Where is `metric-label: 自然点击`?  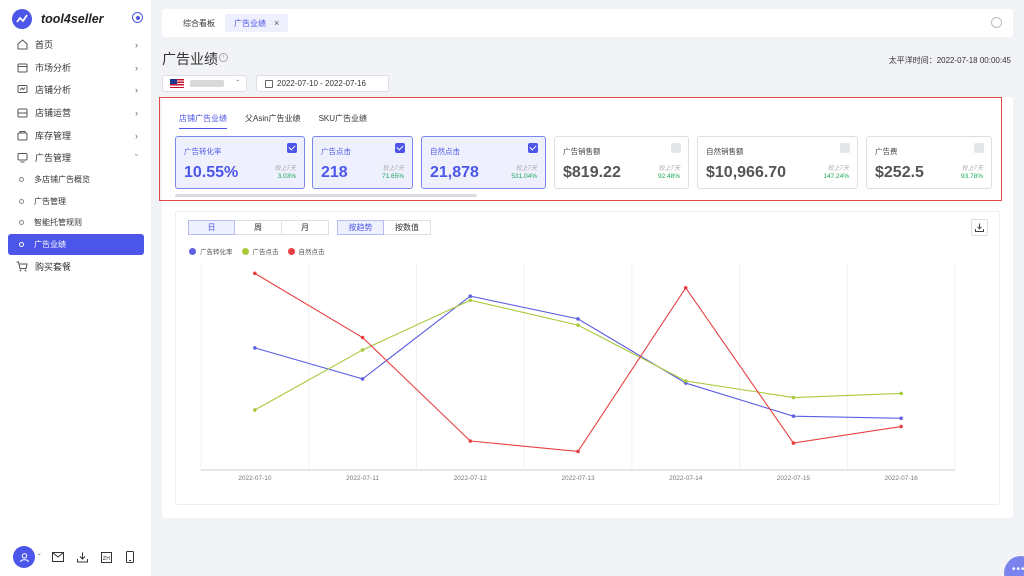 metric-label: 自然点击 is located at coordinates (445, 151).